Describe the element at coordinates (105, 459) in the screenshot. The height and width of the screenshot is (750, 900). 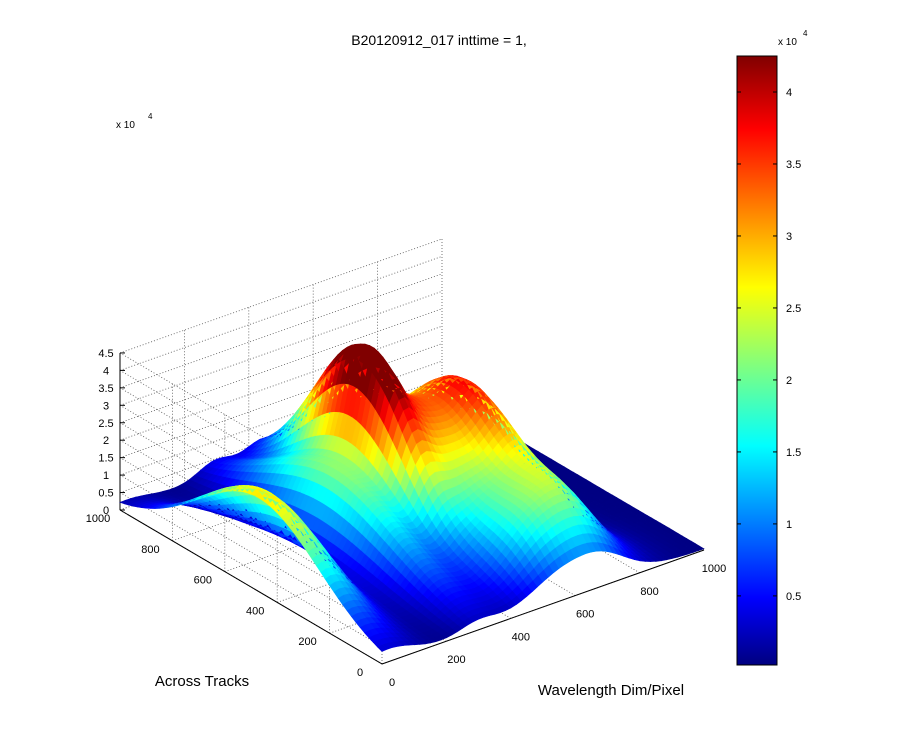
I see `z-tick-label: 1.5` at that location.